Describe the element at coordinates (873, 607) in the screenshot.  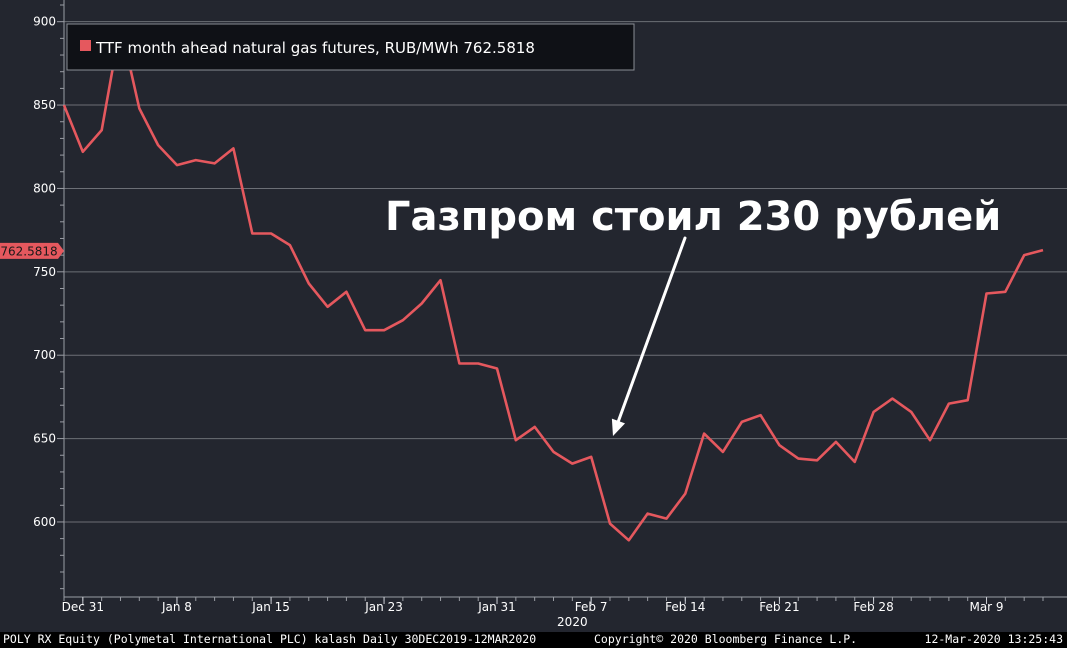
I see `x-tick-label: Feb 28` at that location.